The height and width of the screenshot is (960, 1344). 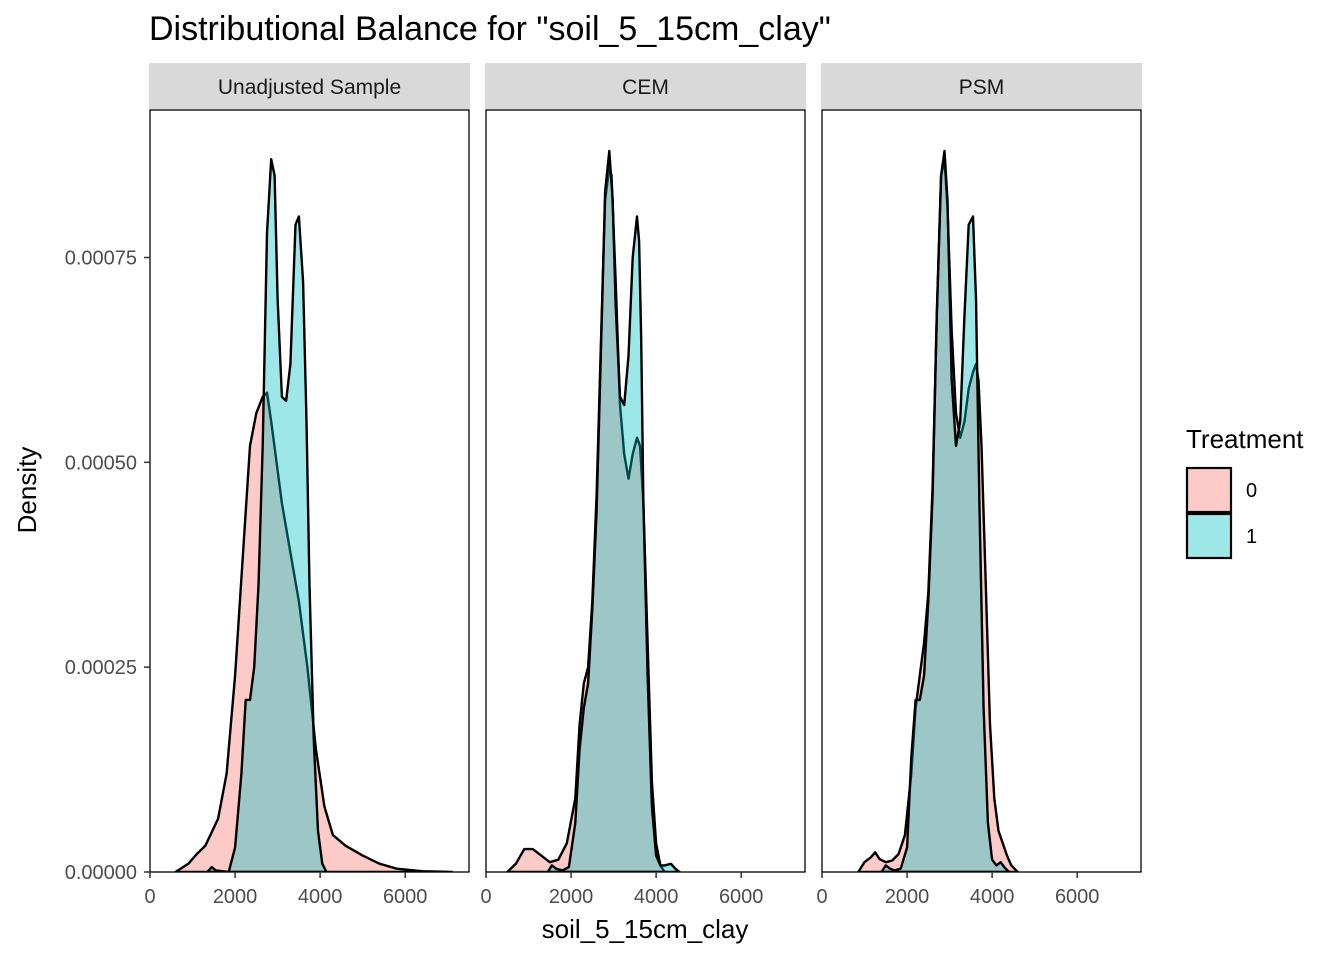 What do you see at coordinates (1251, 491) in the screenshot?
I see `legend-label-0: 0` at bounding box center [1251, 491].